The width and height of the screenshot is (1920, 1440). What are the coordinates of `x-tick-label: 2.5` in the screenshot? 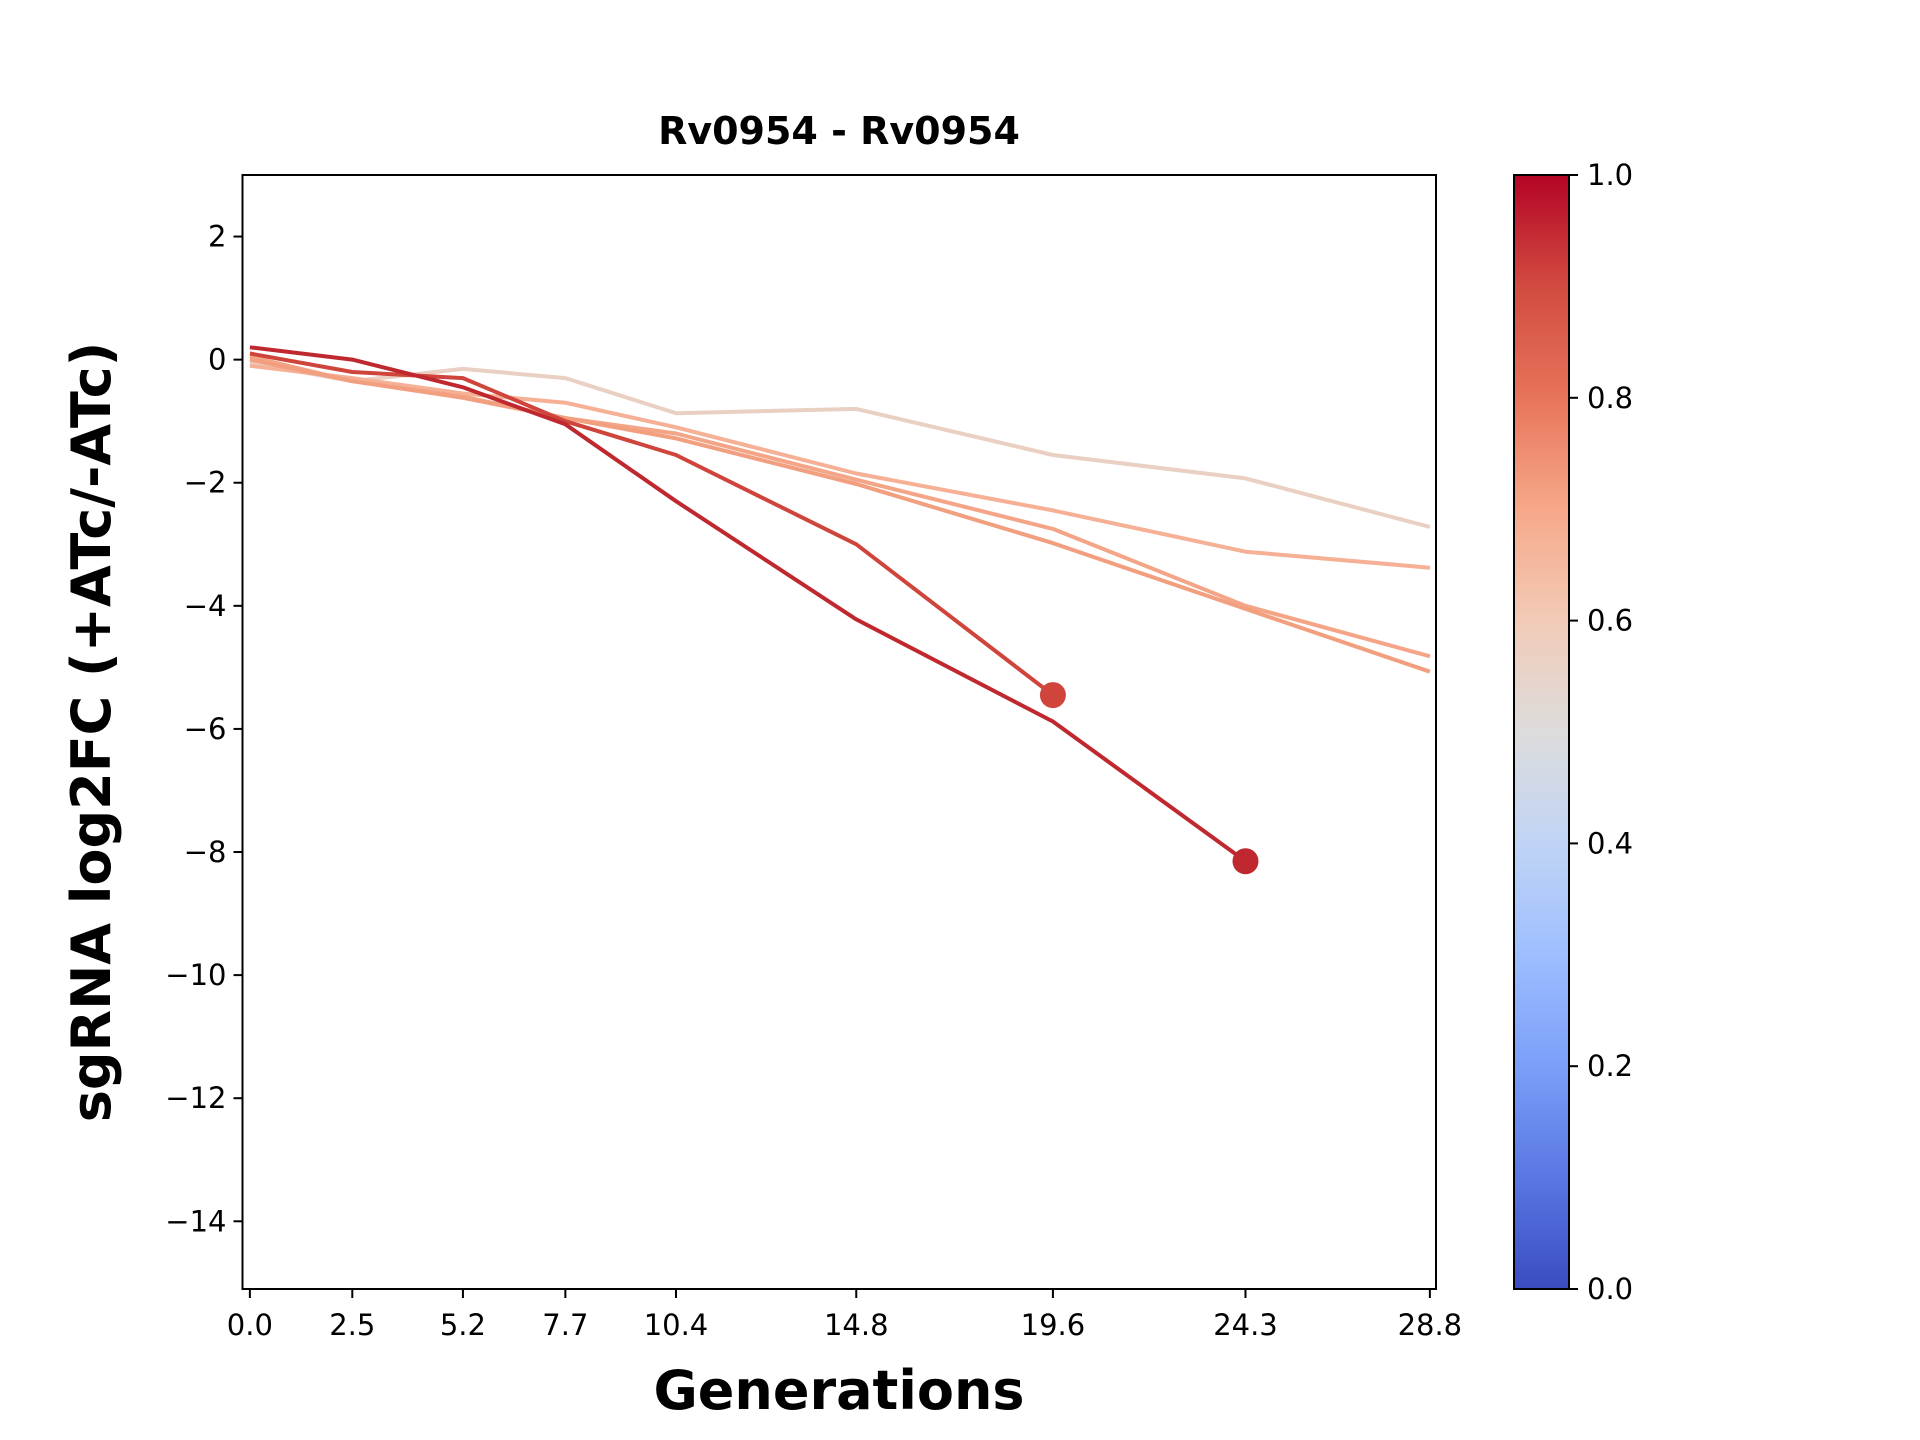 It's located at (352, 1325).